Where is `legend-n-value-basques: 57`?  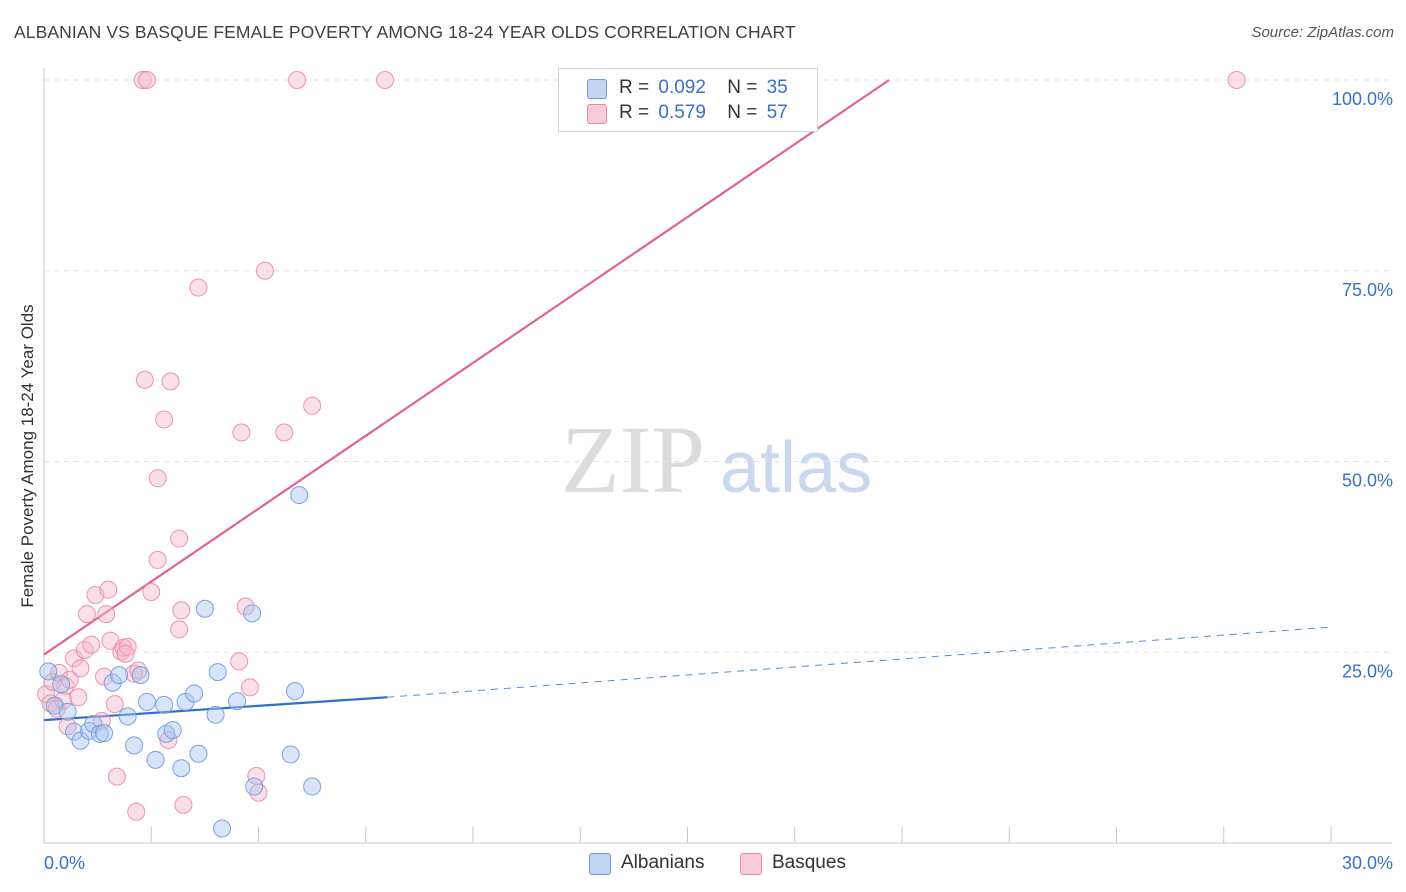
legend-n-value-basques: 57 is located at coordinates (777, 112).